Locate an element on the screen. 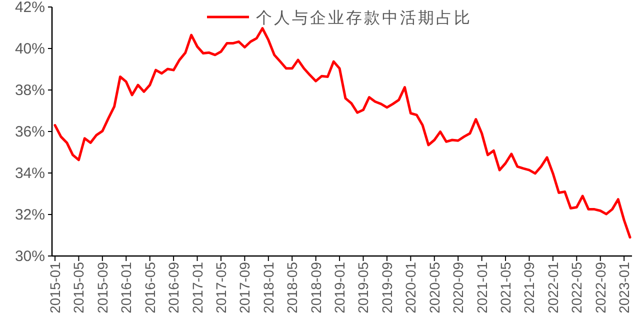 The height and width of the screenshot is (333, 640). x-tick-label: 2021-09 is located at coordinates (529, 288).